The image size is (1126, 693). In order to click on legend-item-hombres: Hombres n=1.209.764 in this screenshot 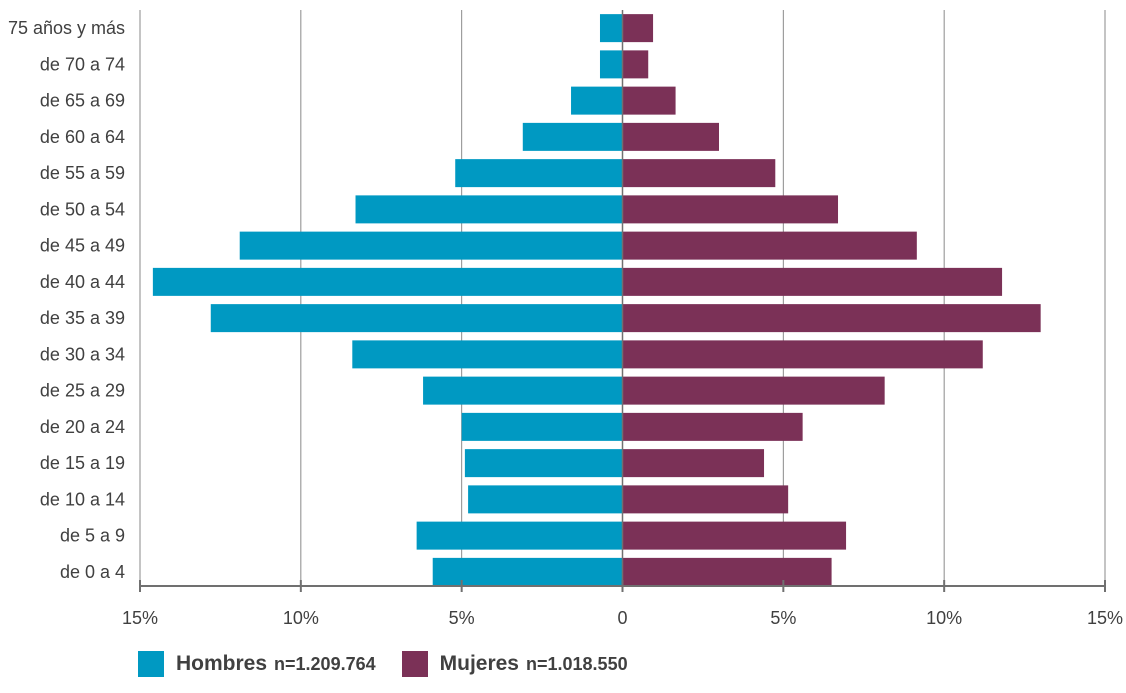, I will do `click(257, 664)`.